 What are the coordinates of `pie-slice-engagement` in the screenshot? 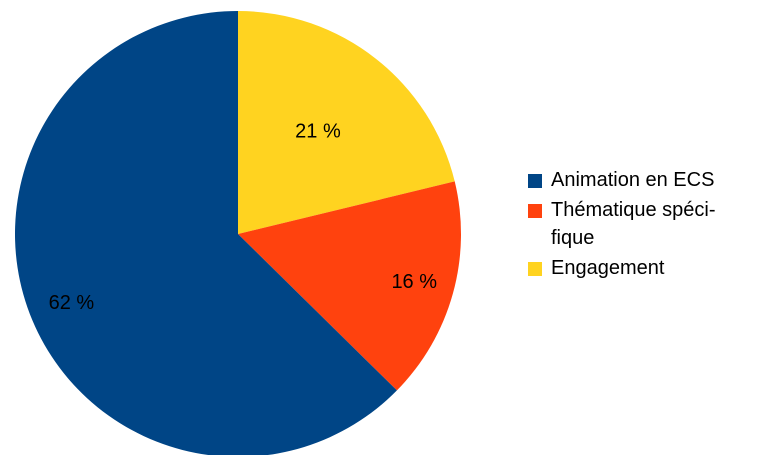 It's located at (346, 122).